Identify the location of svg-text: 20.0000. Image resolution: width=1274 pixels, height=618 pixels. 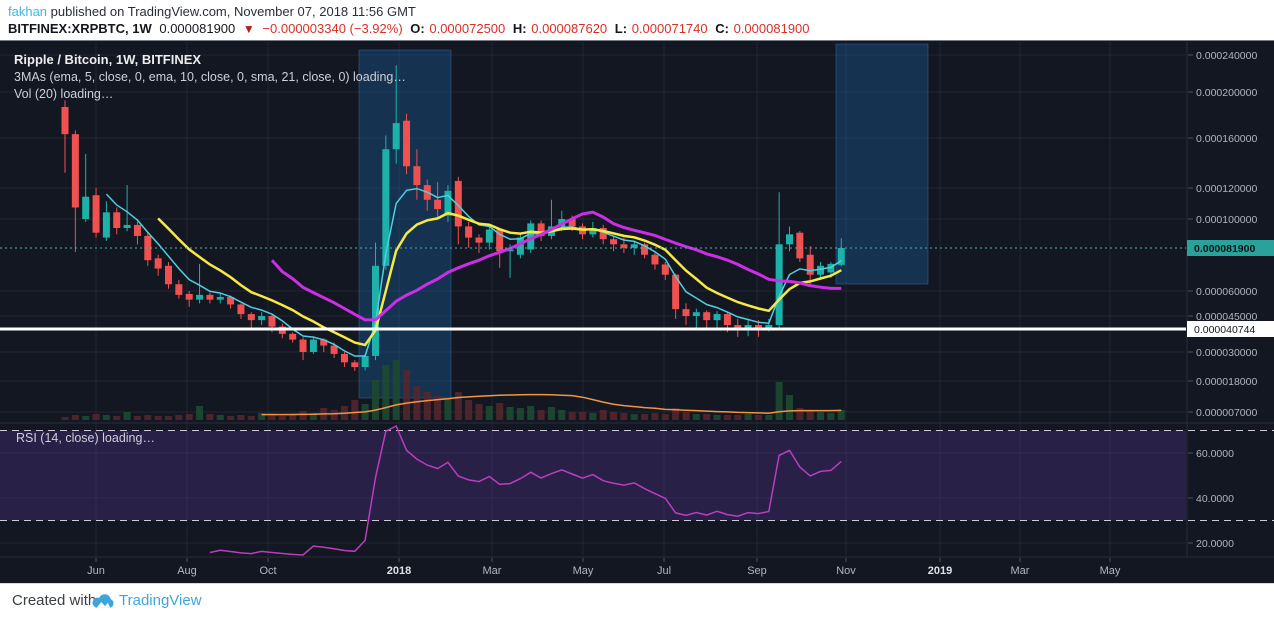
(1215, 544).